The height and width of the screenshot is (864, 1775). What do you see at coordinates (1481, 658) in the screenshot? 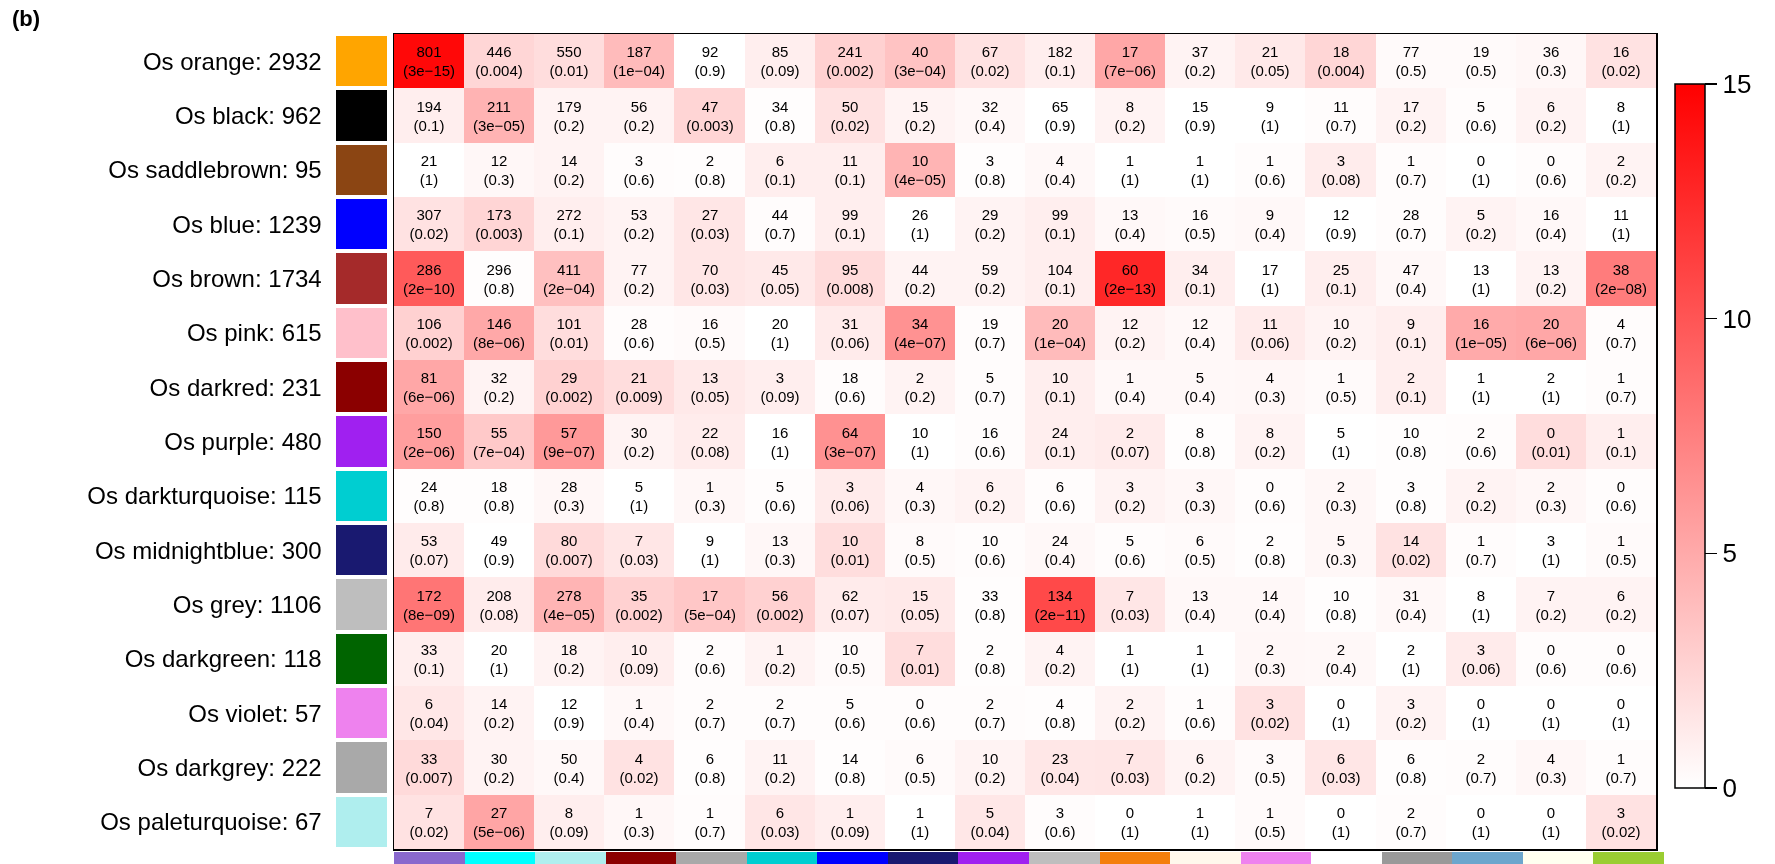
I see `data-label: 3 (0.06)` at bounding box center [1481, 658].